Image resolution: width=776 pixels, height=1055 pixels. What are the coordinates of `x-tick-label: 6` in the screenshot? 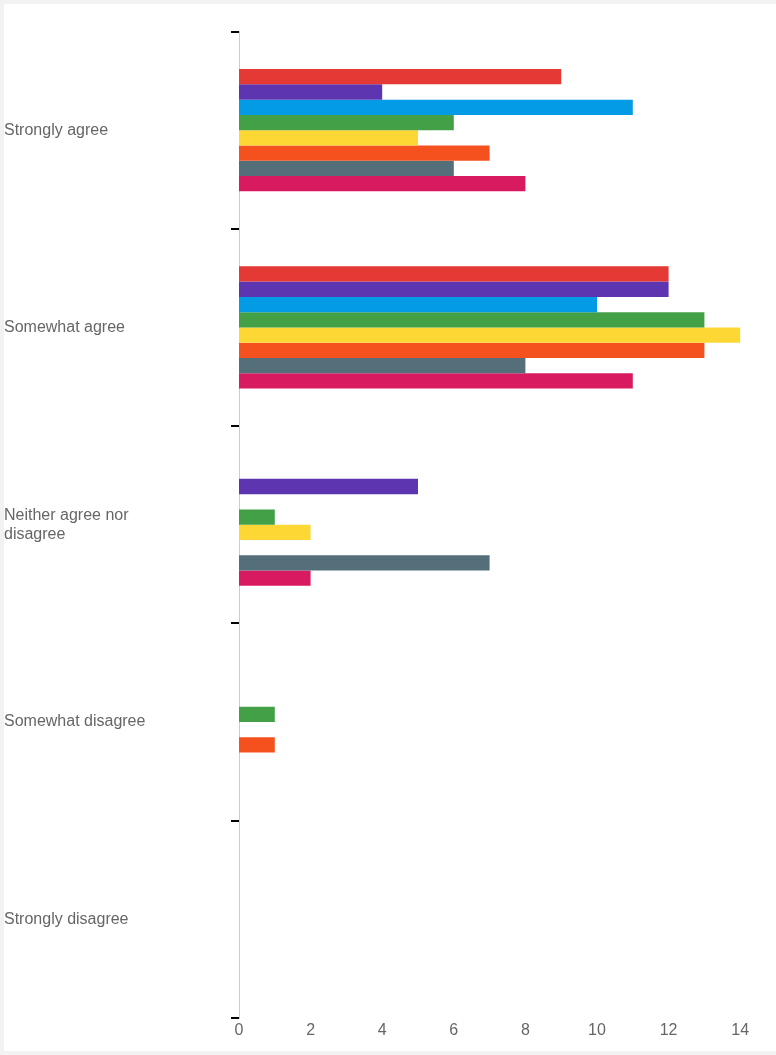 It's located at (454, 1029).